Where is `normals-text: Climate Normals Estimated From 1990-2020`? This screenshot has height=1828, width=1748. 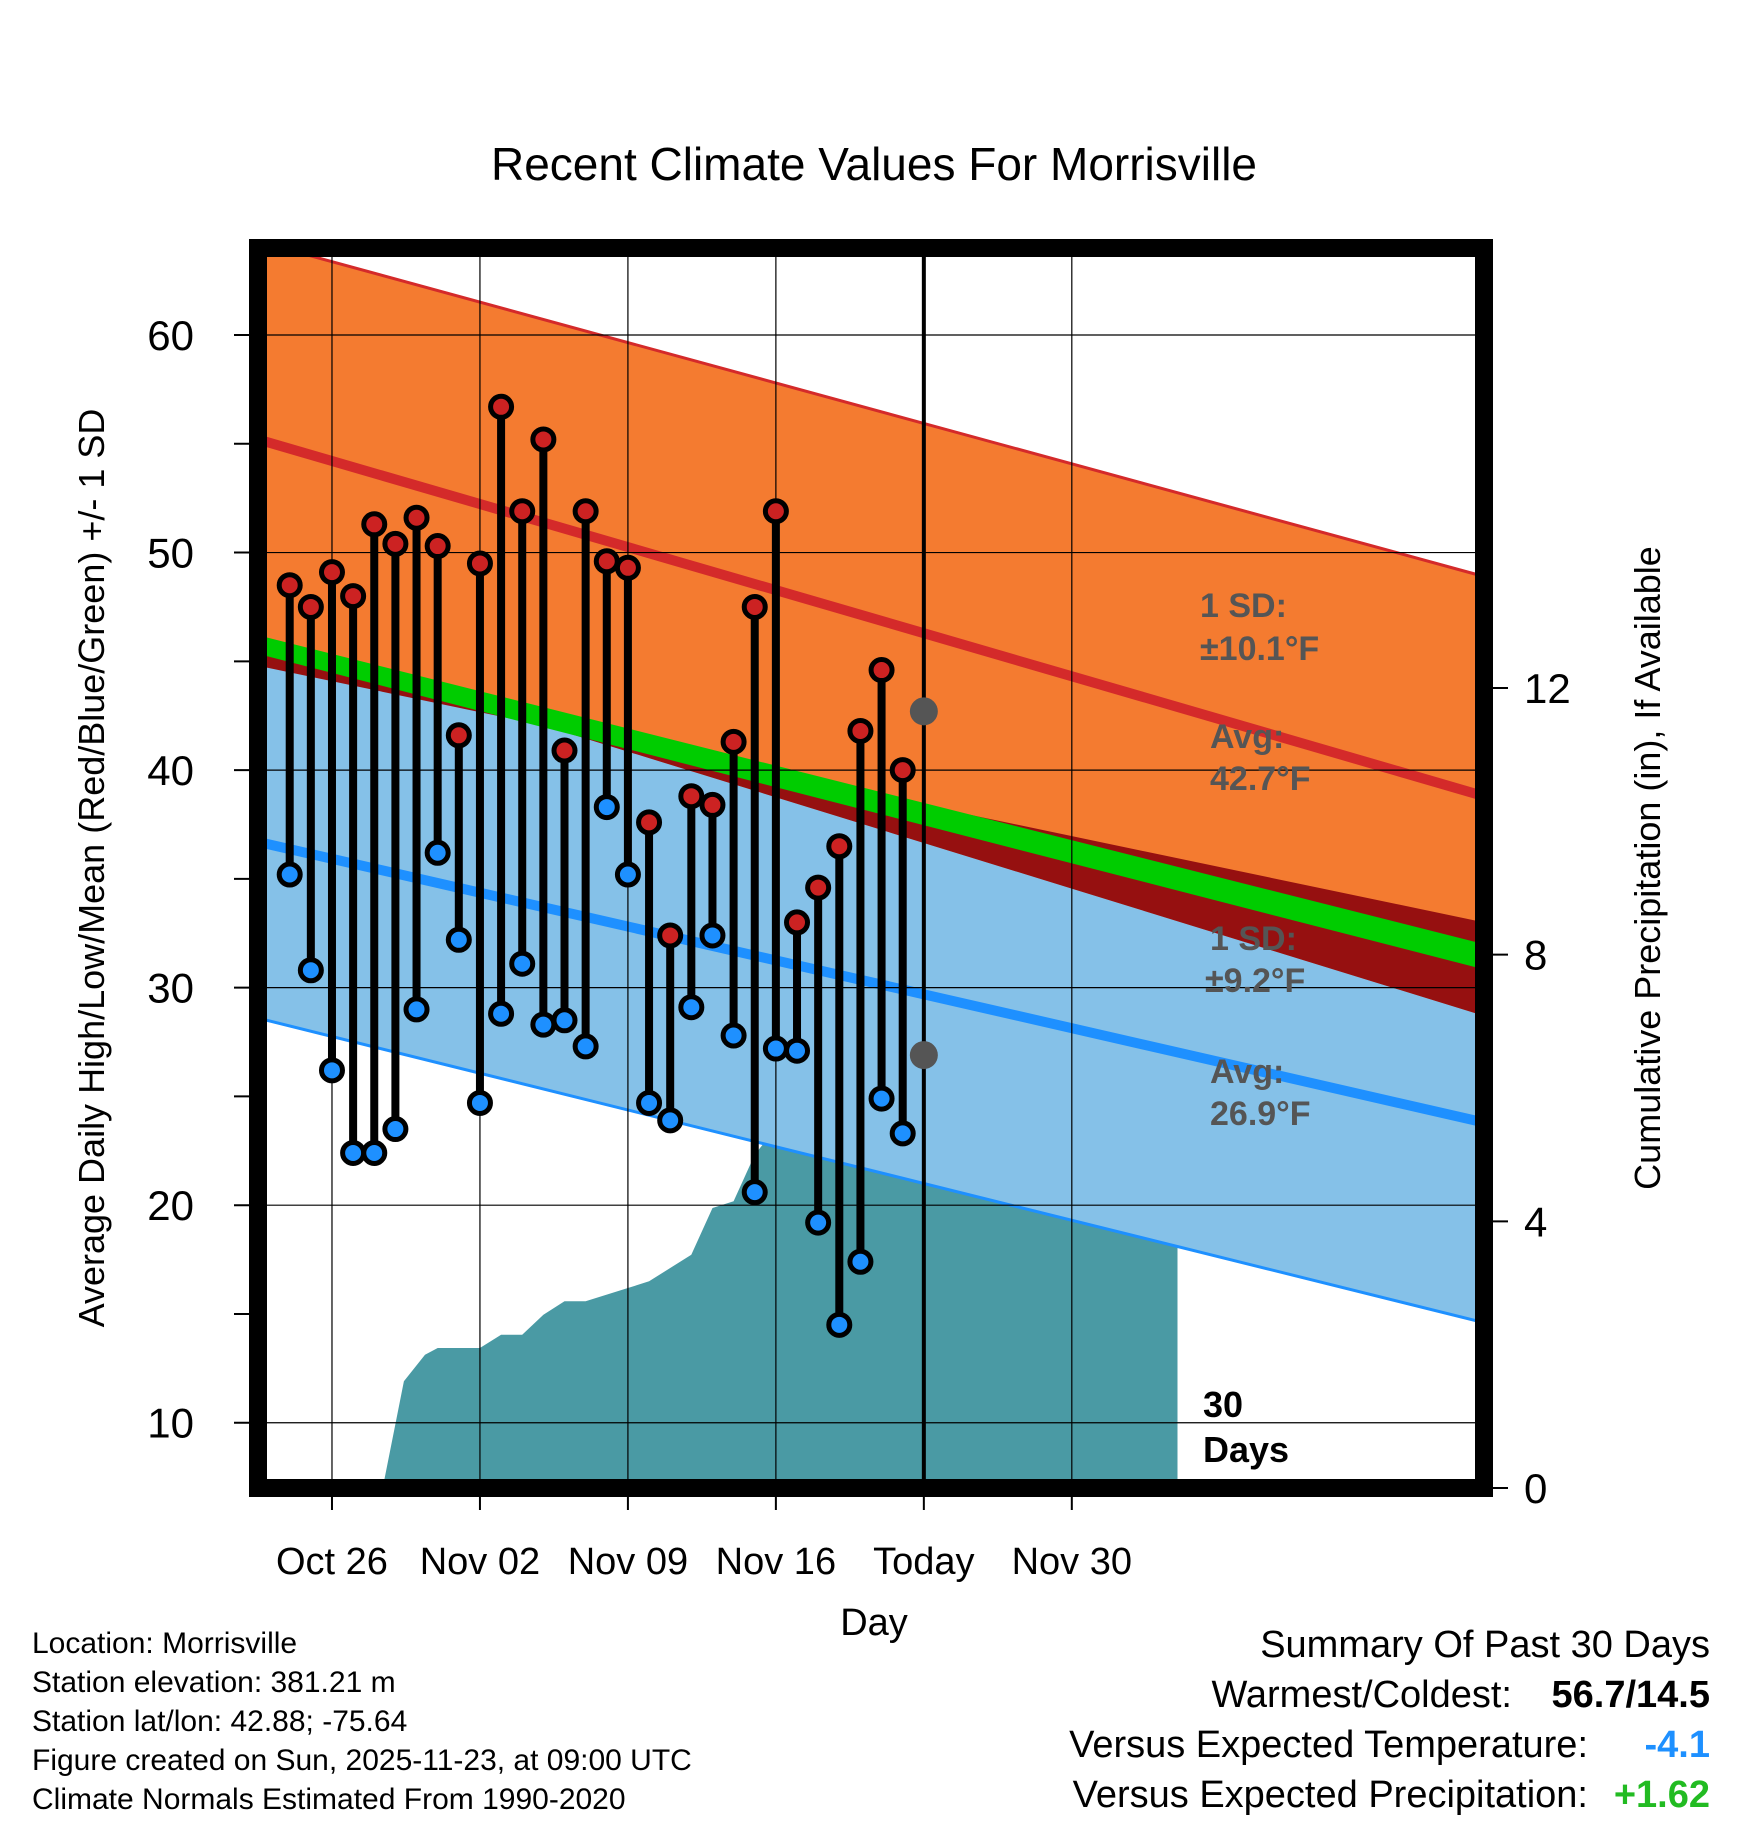
normals-text: Climate Normals Estimated From 1990-2020 is located at coordinates (329, 1799).